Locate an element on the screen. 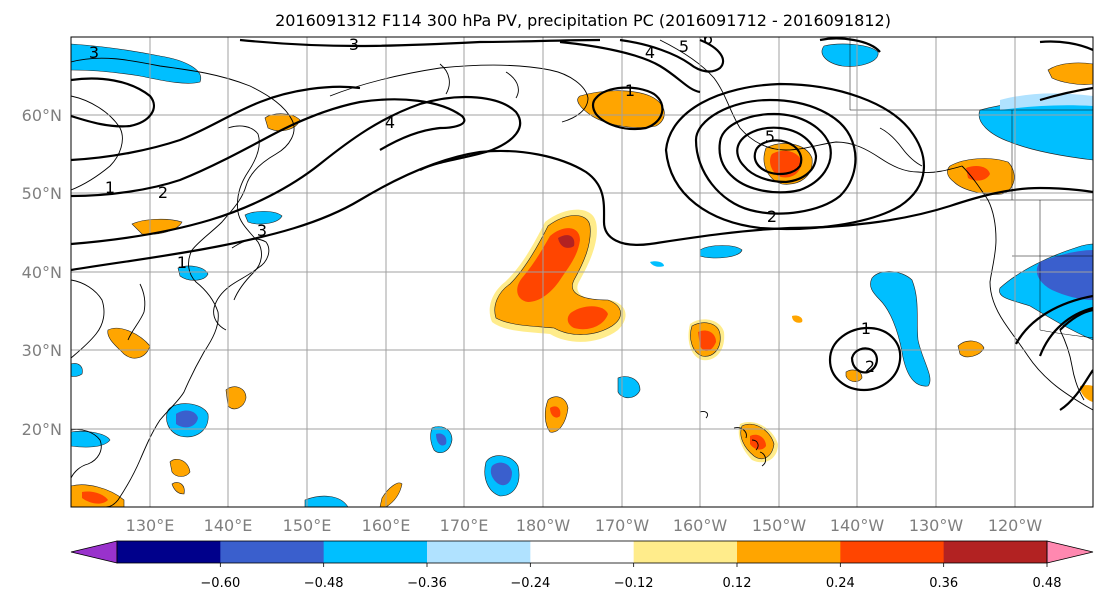 The height and width of the screenshot is (601, 1105). lon-label: 170°E is located at coordinates (464, 525).